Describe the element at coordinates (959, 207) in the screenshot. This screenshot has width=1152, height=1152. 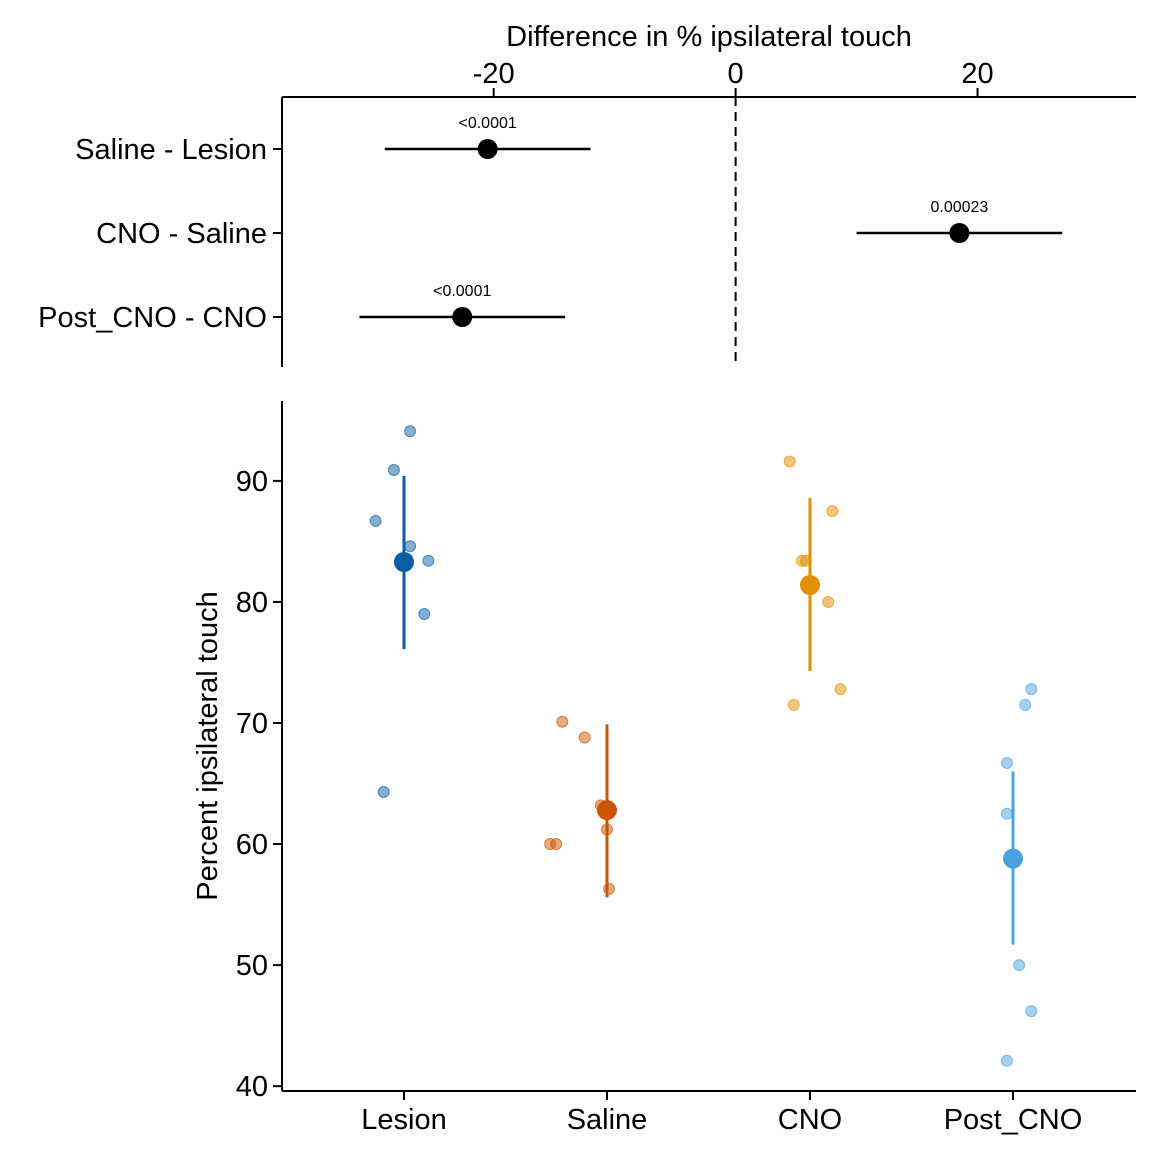
I see `comparison-p-value: 0.00023` at that location.